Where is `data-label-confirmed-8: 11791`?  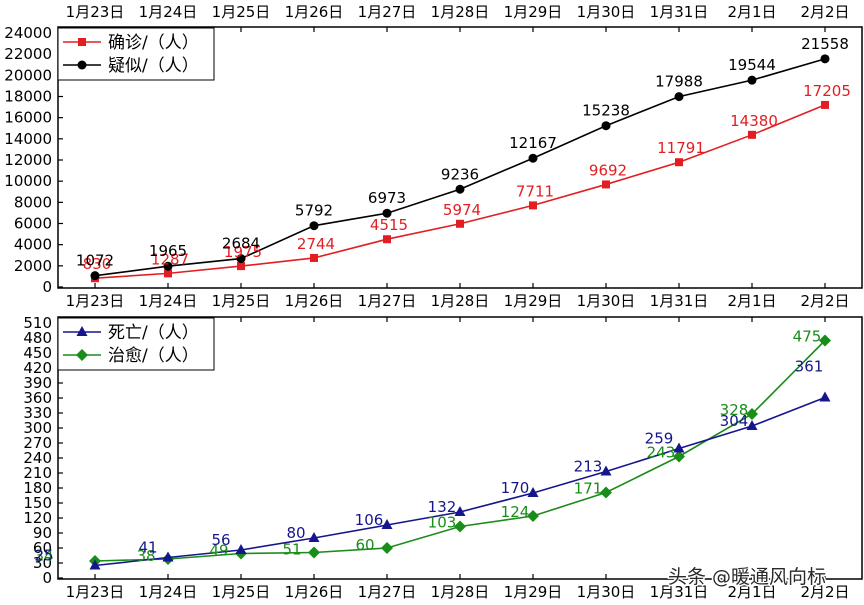
data-label-confirmed-8: 11791 is located at coordinates (681, 148).